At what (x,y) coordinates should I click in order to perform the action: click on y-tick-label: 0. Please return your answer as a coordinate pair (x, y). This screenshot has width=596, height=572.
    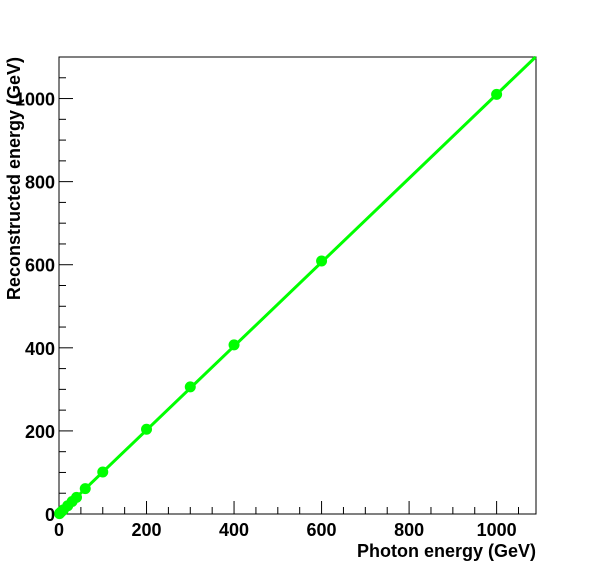
    Looking at the image, I should click on (50, 515).